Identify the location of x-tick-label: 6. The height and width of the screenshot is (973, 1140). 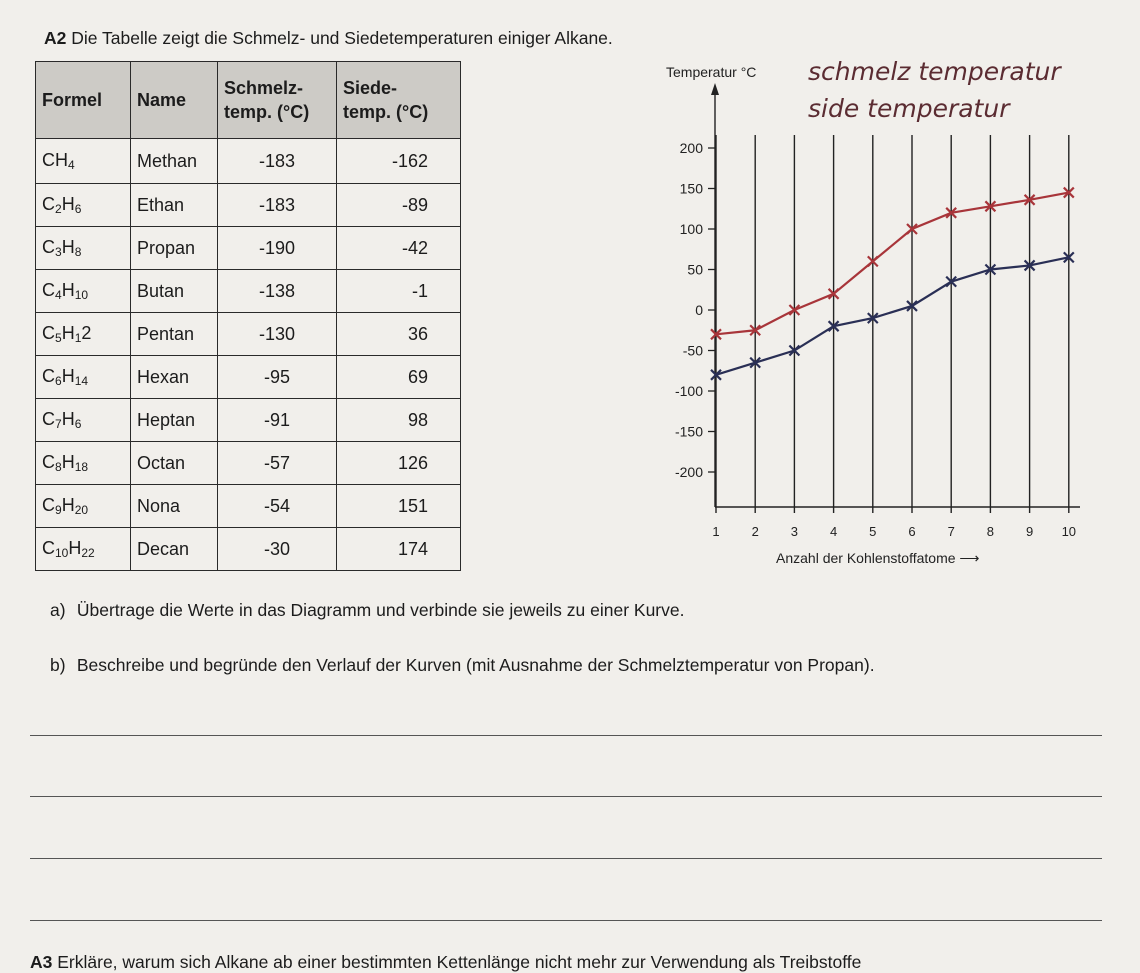
(911, 531).